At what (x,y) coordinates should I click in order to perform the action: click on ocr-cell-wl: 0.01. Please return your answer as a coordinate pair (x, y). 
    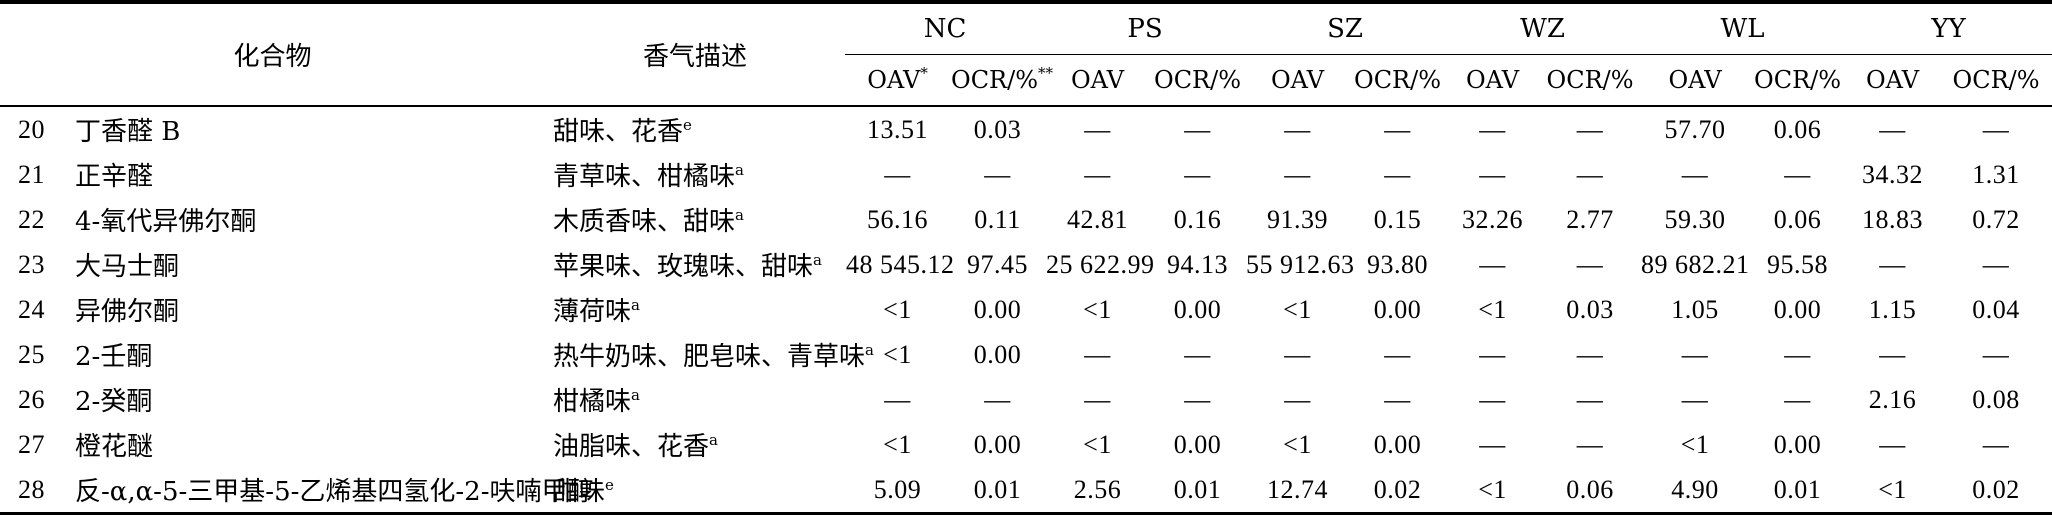
    Looking at the image, I should click on (1797, 489).